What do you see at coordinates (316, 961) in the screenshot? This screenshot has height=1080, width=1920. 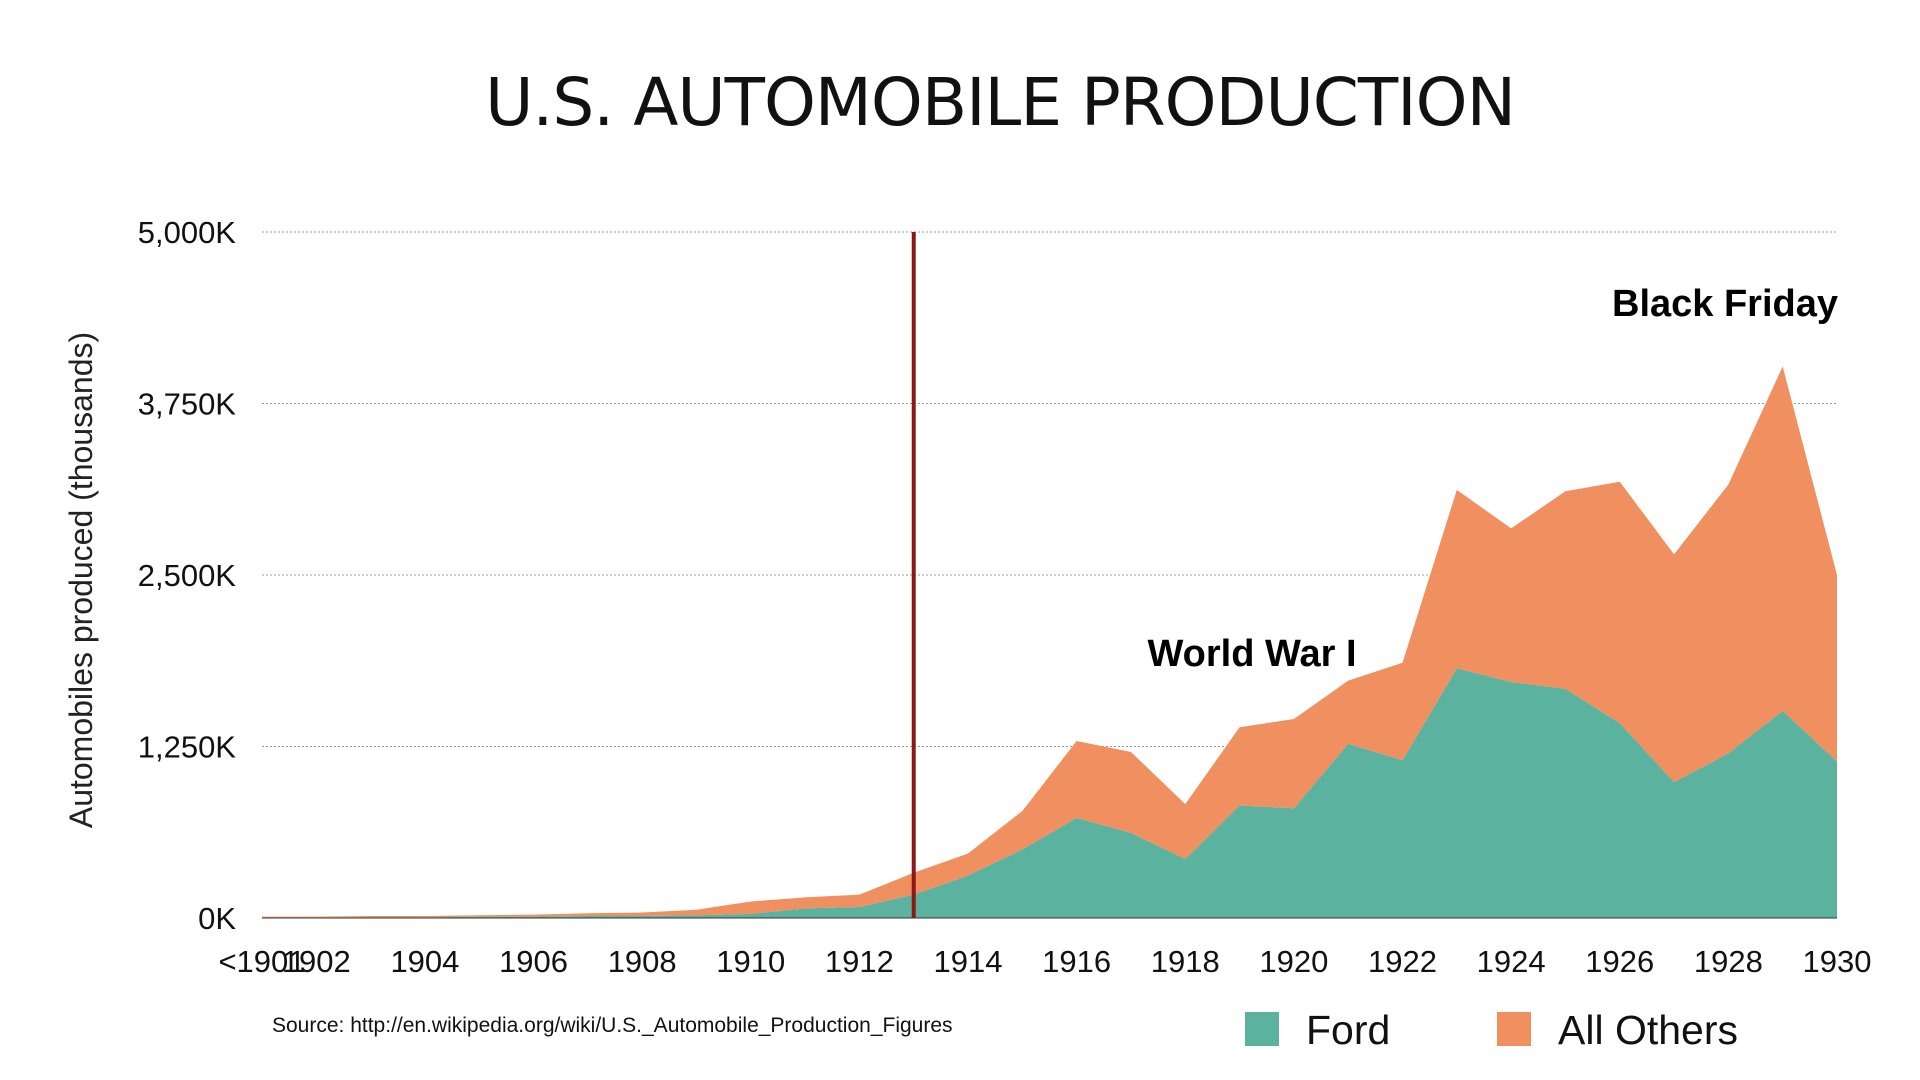 I see `x-tick-label: 1902` at bounding box center [316, 961].